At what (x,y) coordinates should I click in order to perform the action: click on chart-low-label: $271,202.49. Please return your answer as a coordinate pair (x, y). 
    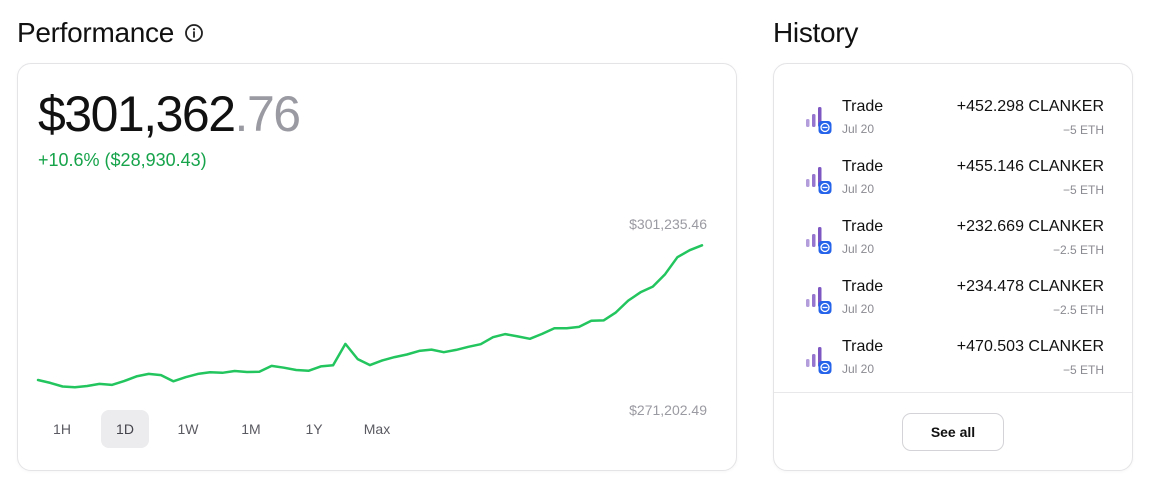
    Looking at the image, I should click on (668, 410).